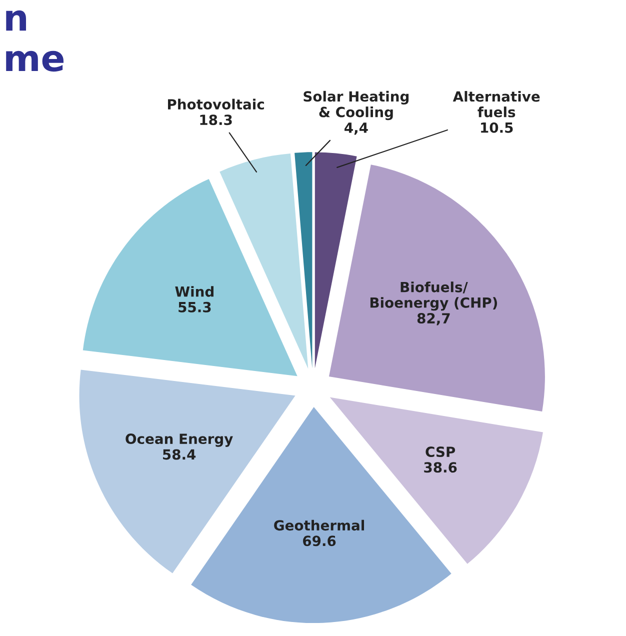  Describe the element at coordinates (216, 104) in the screenshot. I see `slice-label: Photovoltaic` at that location.